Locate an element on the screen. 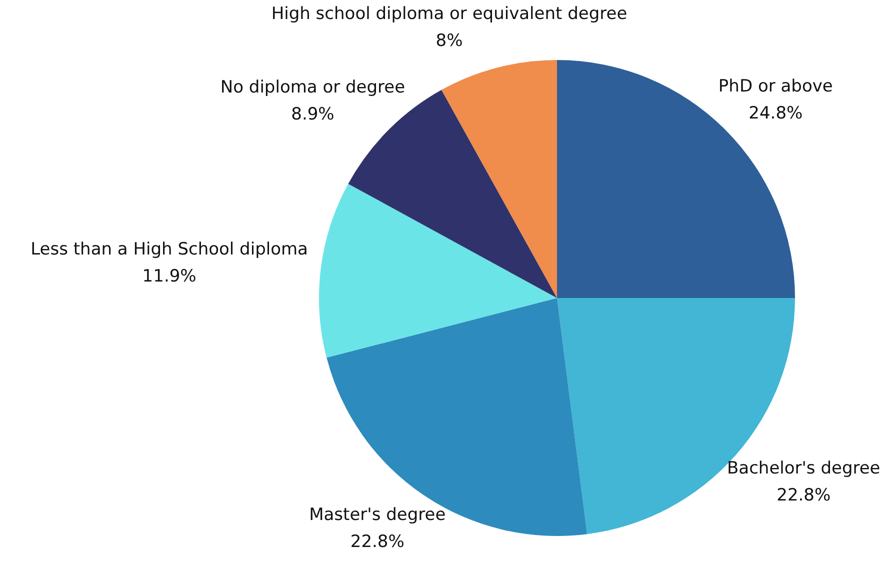 The image size is (885, 574). data-label: 24.8% is located at coordinates (775, 114).